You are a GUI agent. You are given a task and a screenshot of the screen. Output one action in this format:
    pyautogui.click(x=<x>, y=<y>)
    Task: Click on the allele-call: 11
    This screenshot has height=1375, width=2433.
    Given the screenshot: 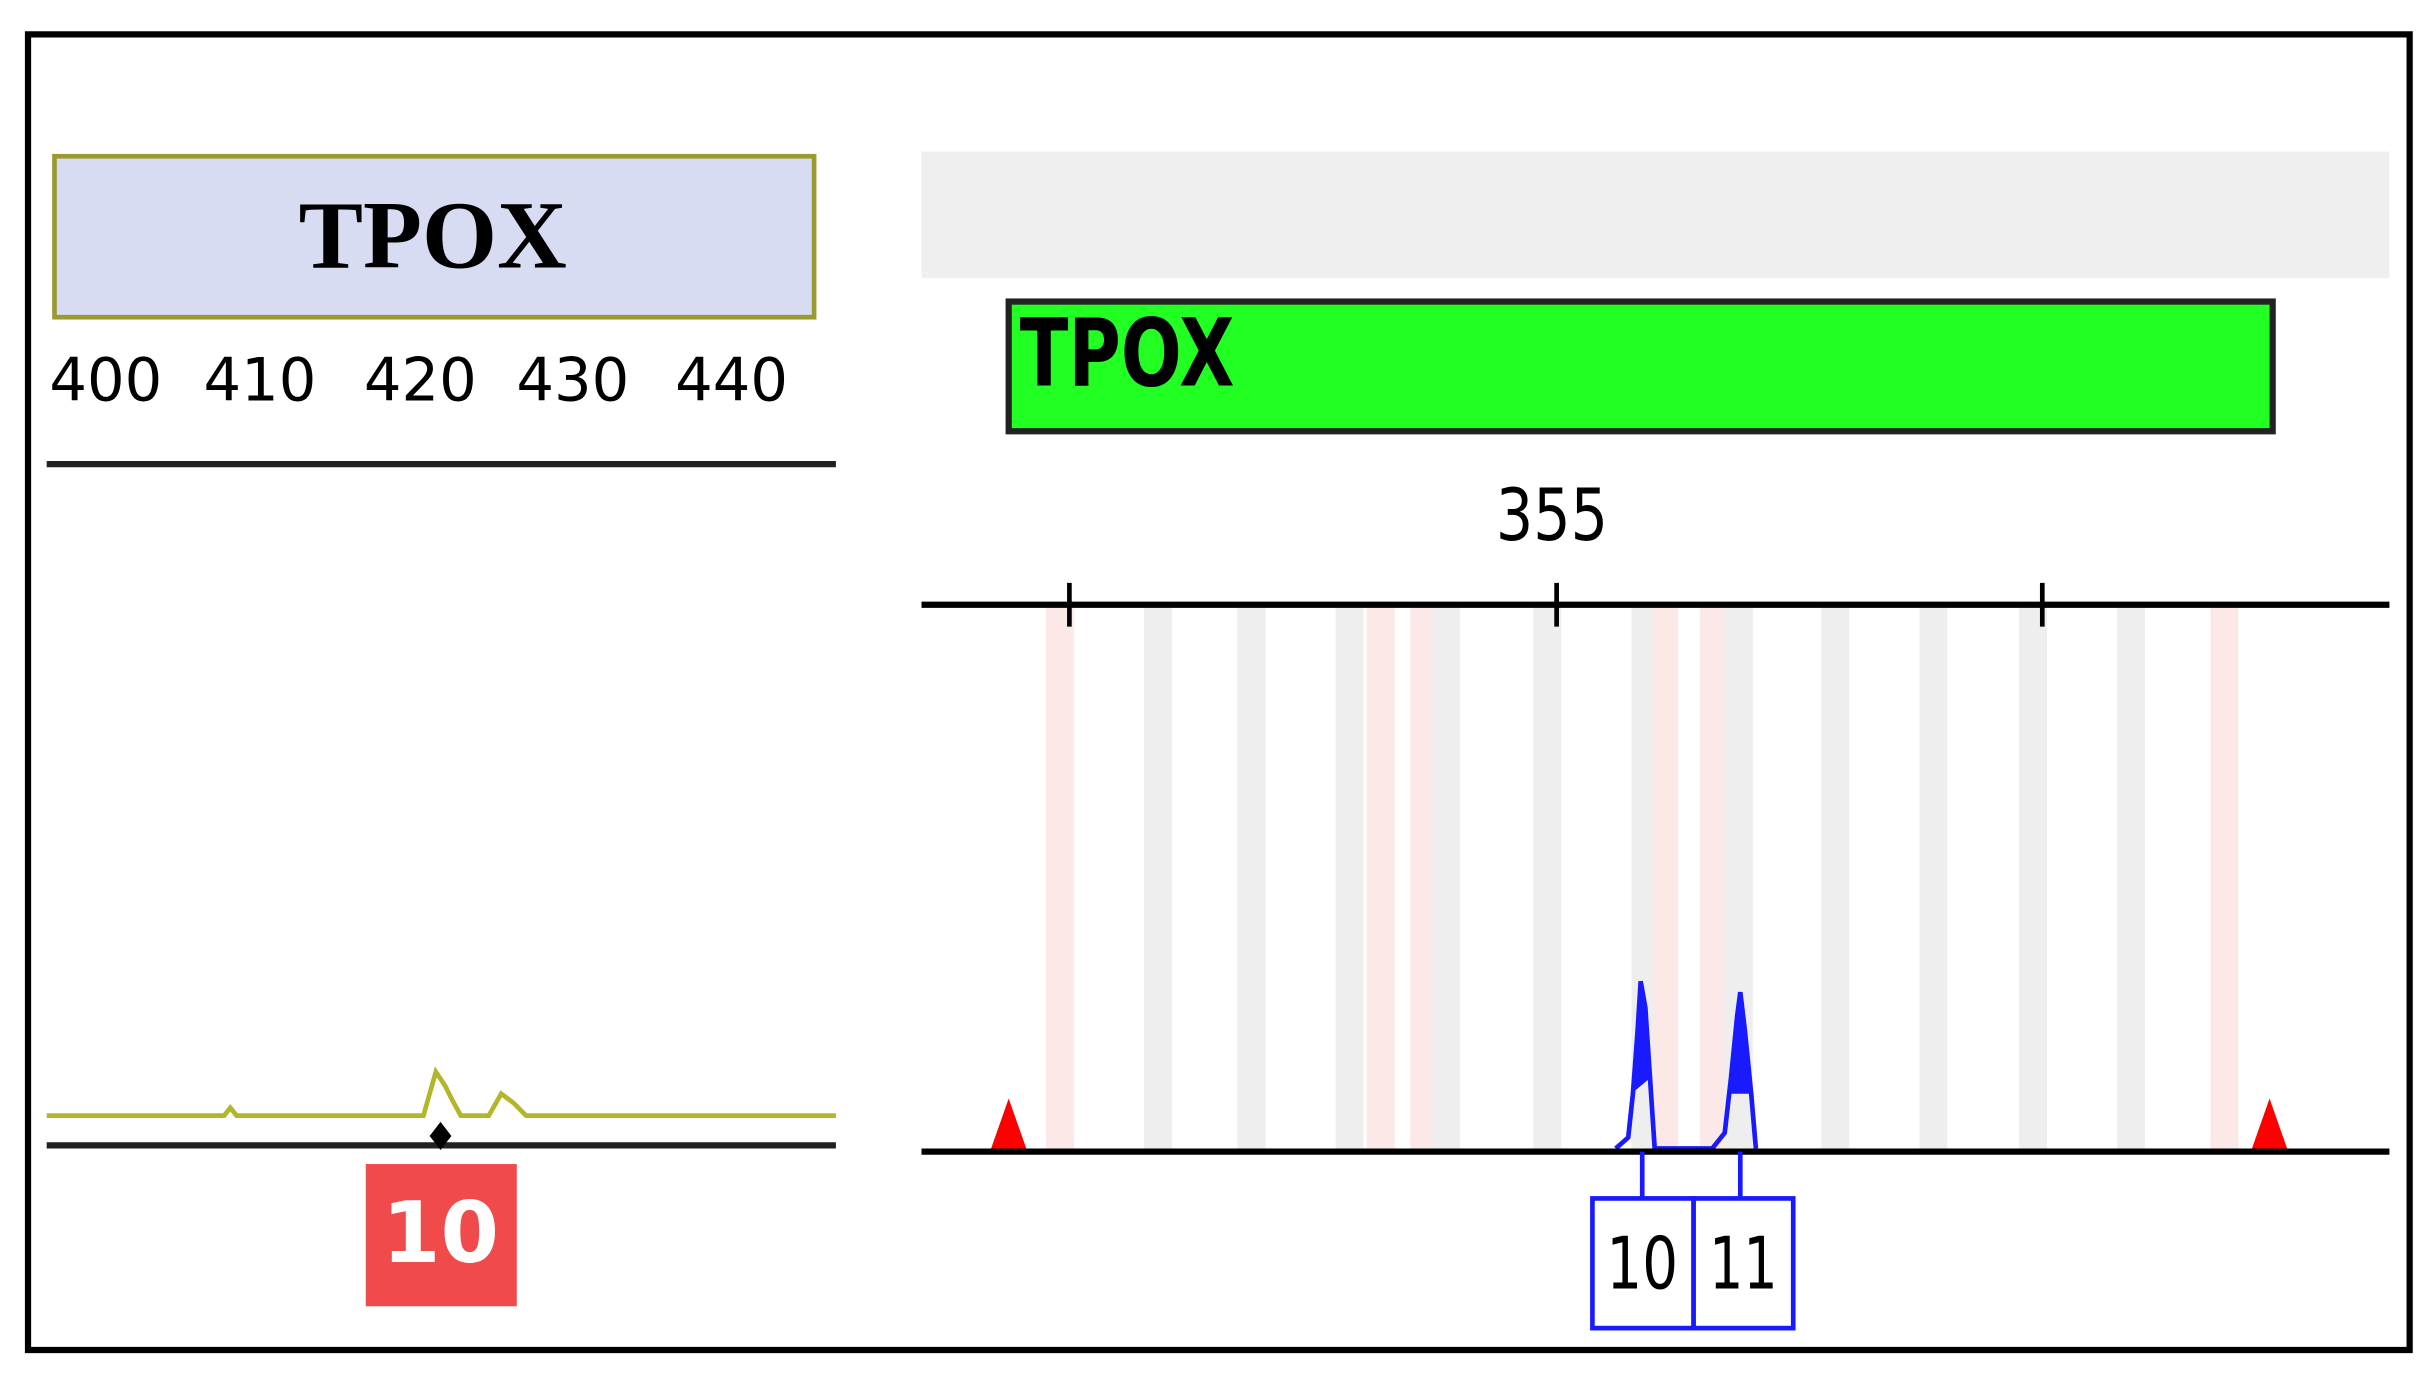 What is the action you would take?
    pyautogui.click(x=1743, y=1263)
    